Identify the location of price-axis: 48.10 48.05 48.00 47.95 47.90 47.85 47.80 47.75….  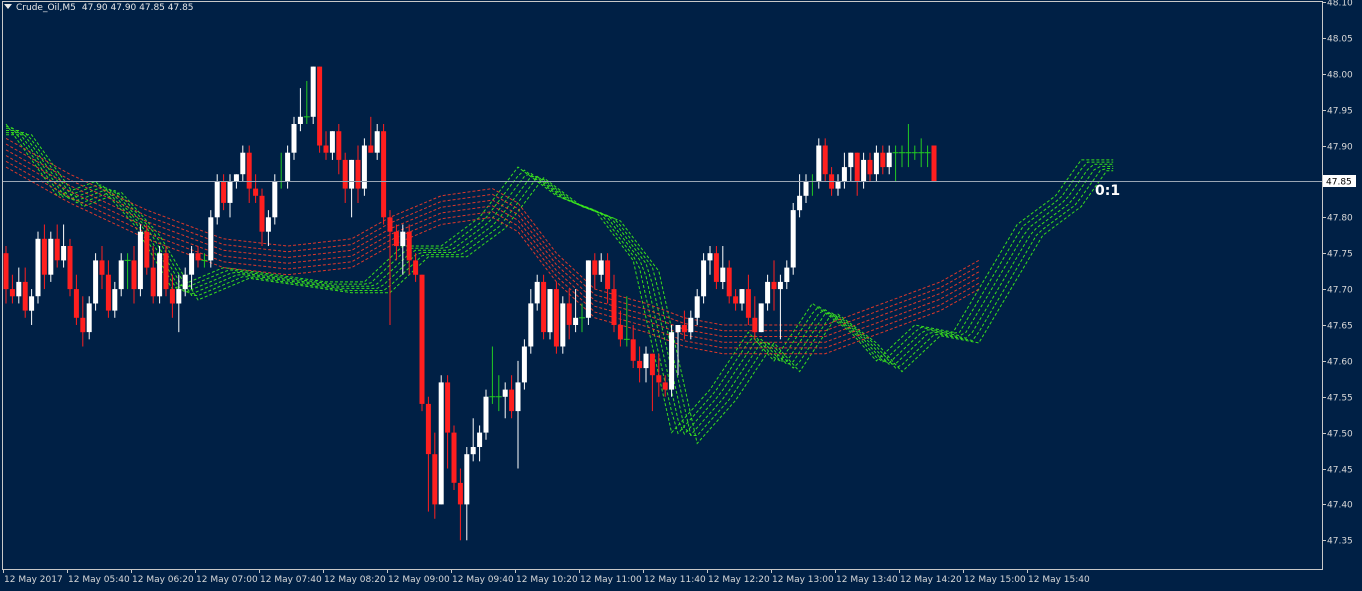
(1339, 273).